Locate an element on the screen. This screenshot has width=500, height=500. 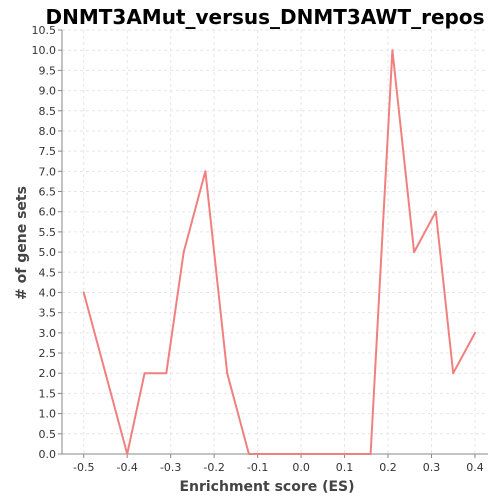
y-tick-label: 9.5 is located at coordinates (48, 70).